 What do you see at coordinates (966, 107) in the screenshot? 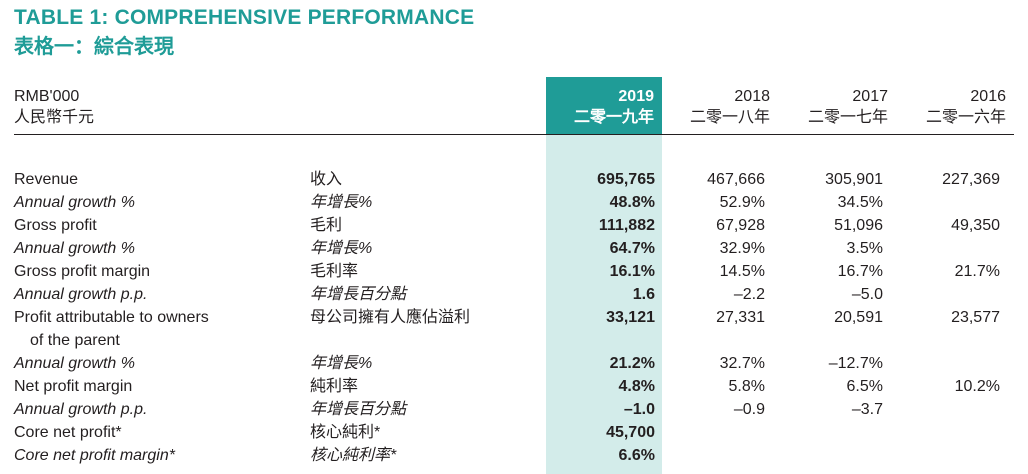
I see `year-header-2016: 2016 二零一六年` at bounding box center [966, 107].